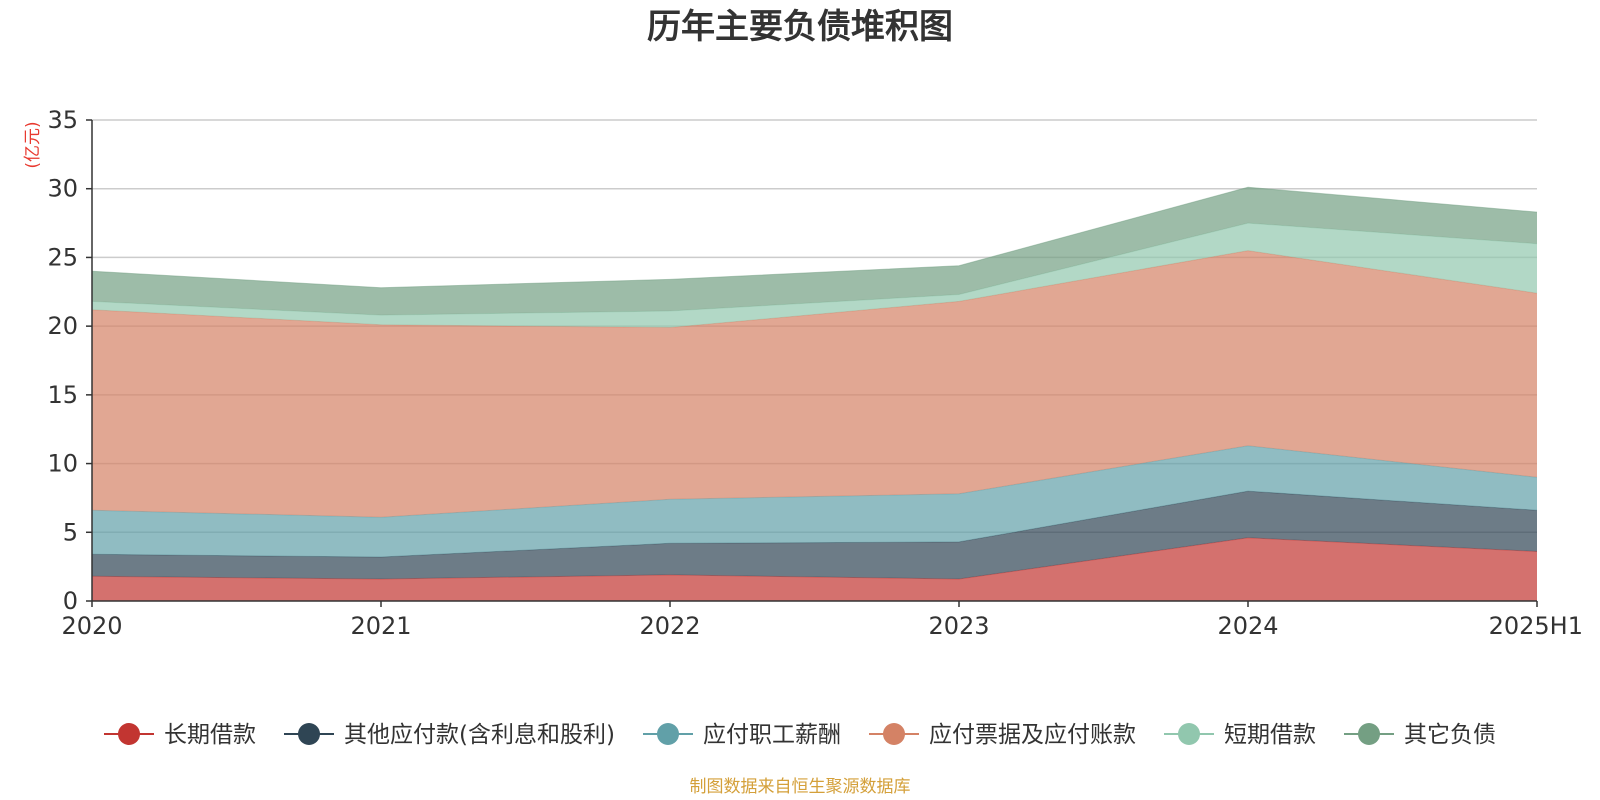  What do you see at coordinates (70, 532) in the screenshot?
I see `y-tick-label: 5` at bounding box center [70, 532].